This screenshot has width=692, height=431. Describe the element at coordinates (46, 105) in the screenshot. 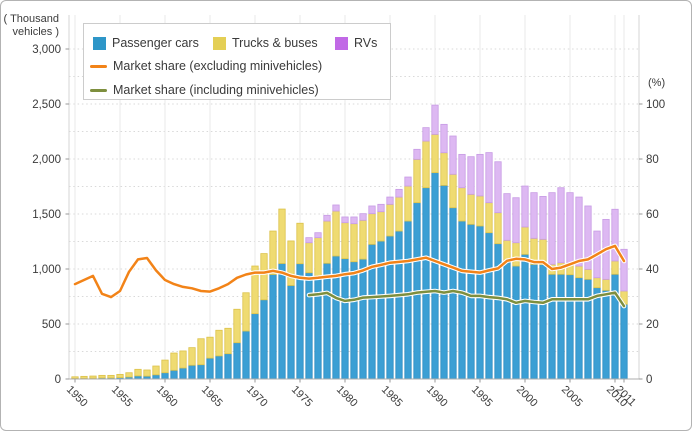

I see `y-left-tick-label: 2,500` at that location.